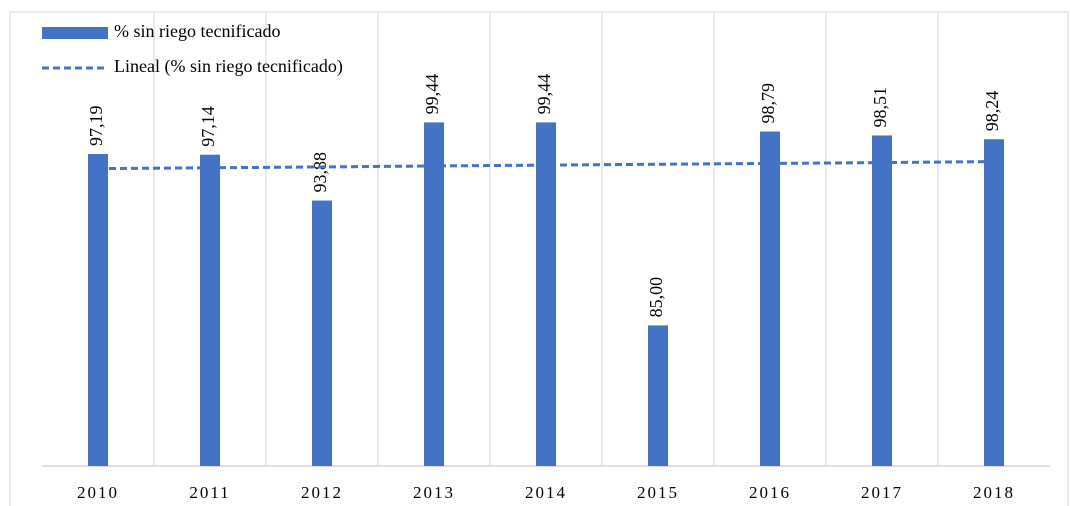 The height and width of the screenshot is (506, 1070). Describe the element at coordinates (994, 492) in the screenshot. I see `x-tick-label: 2018` at that location.